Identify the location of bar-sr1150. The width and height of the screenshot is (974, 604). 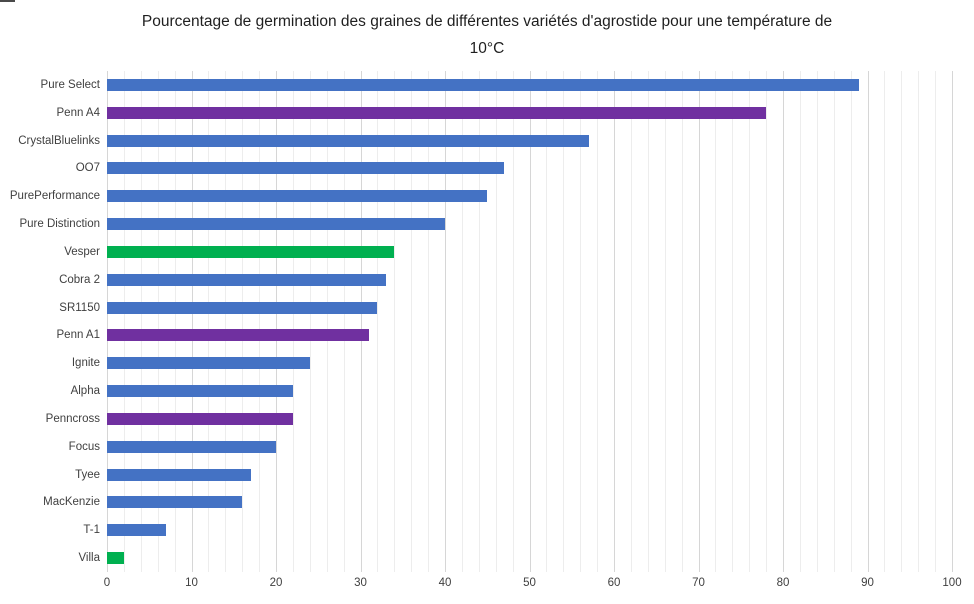
(242, 307).